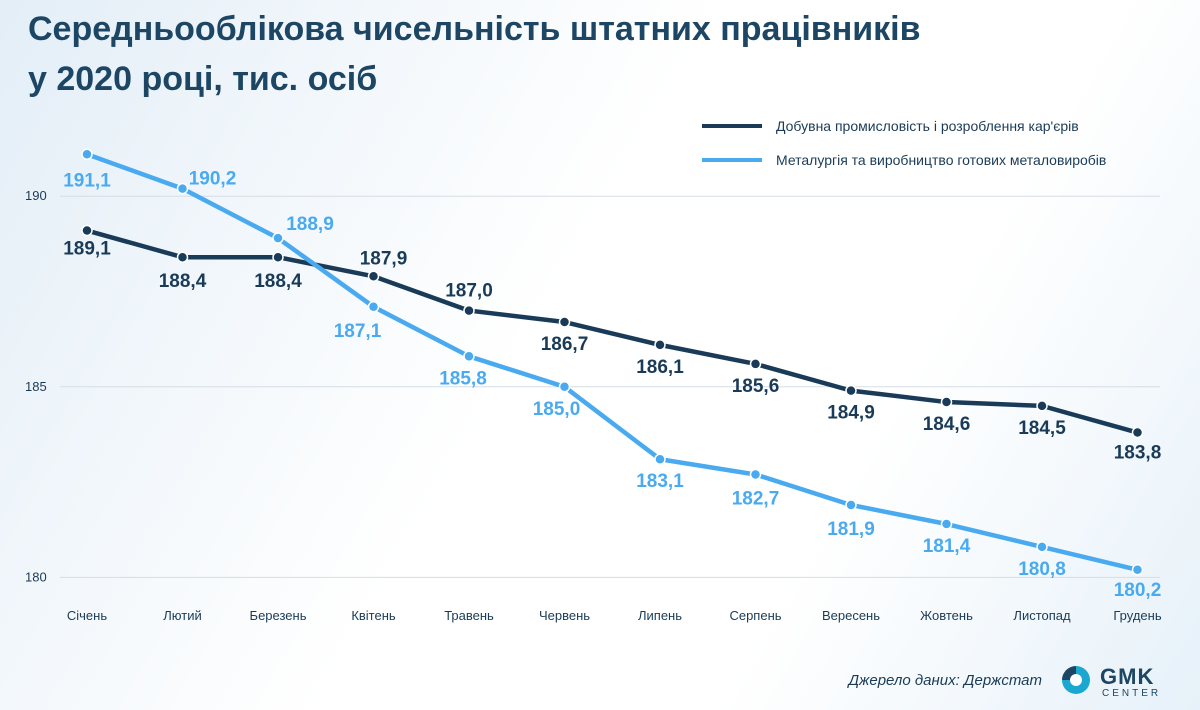 The width and height of the screenshot is (1200, 710). What do you see at coordinates (851, 413) in the screenshot?
I see `data-label-series-1: 184,9` at bounding box center [851, 413].